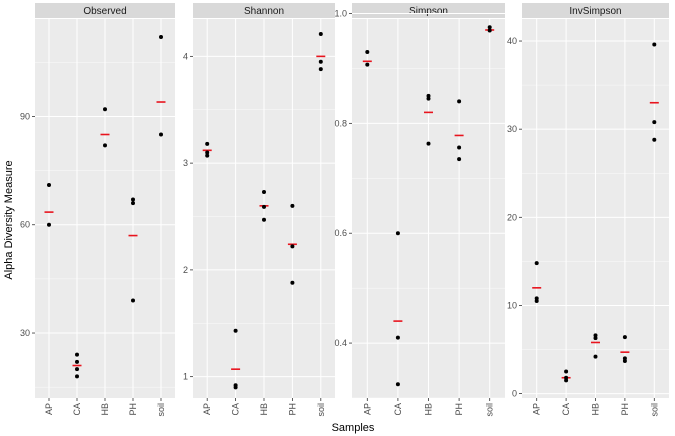  What do you see at coordinates (9, 219) in the screenshot?
I see `y-axis-title: Alpha Diversity Measure` at bounding box center [9, 219].